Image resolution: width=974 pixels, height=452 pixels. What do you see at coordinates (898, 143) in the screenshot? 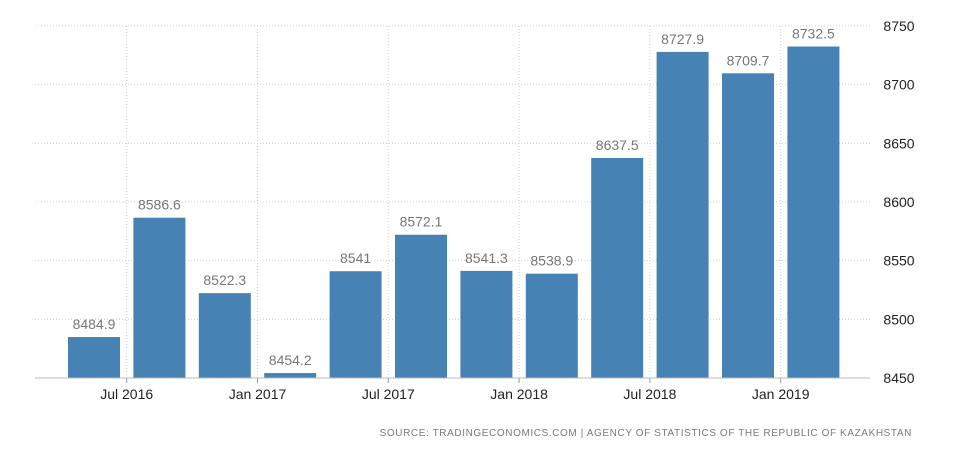
I see `y-tick-label: 8650` at bounding box center [898, 143].